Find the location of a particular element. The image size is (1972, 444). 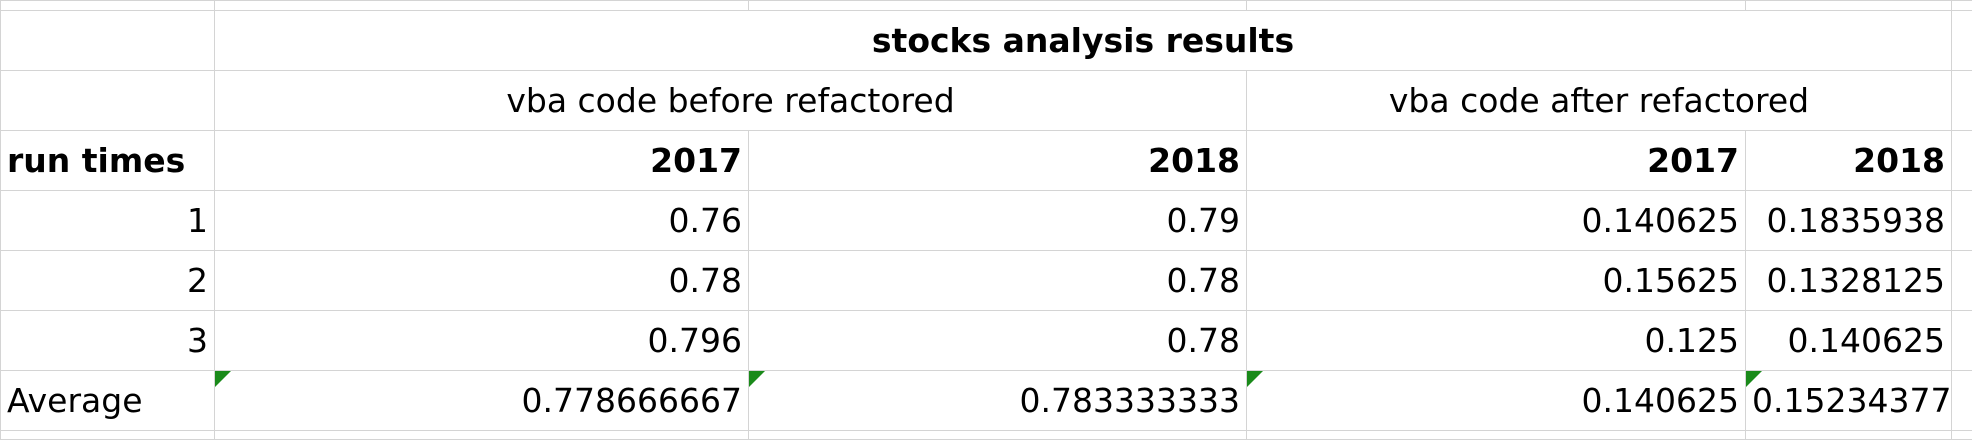

table-row: stocks analysis results is located at coordinates (986, 40).